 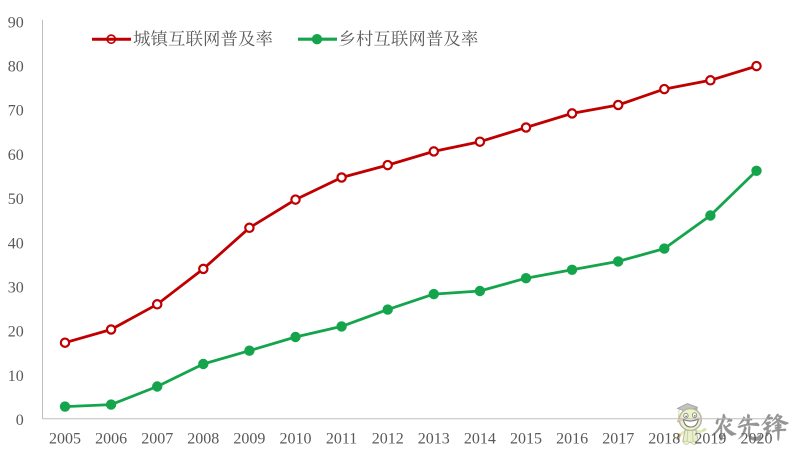 What do you see at coordinates (434, 439) in the screenshot?
I see `svg-text: 2013` at bounding box center [434, 439].